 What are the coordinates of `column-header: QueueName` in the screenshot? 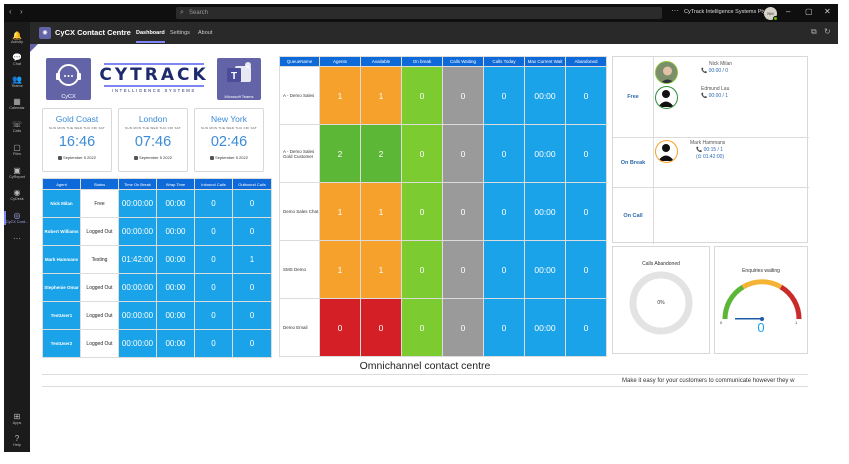 It's located at (299, 61).